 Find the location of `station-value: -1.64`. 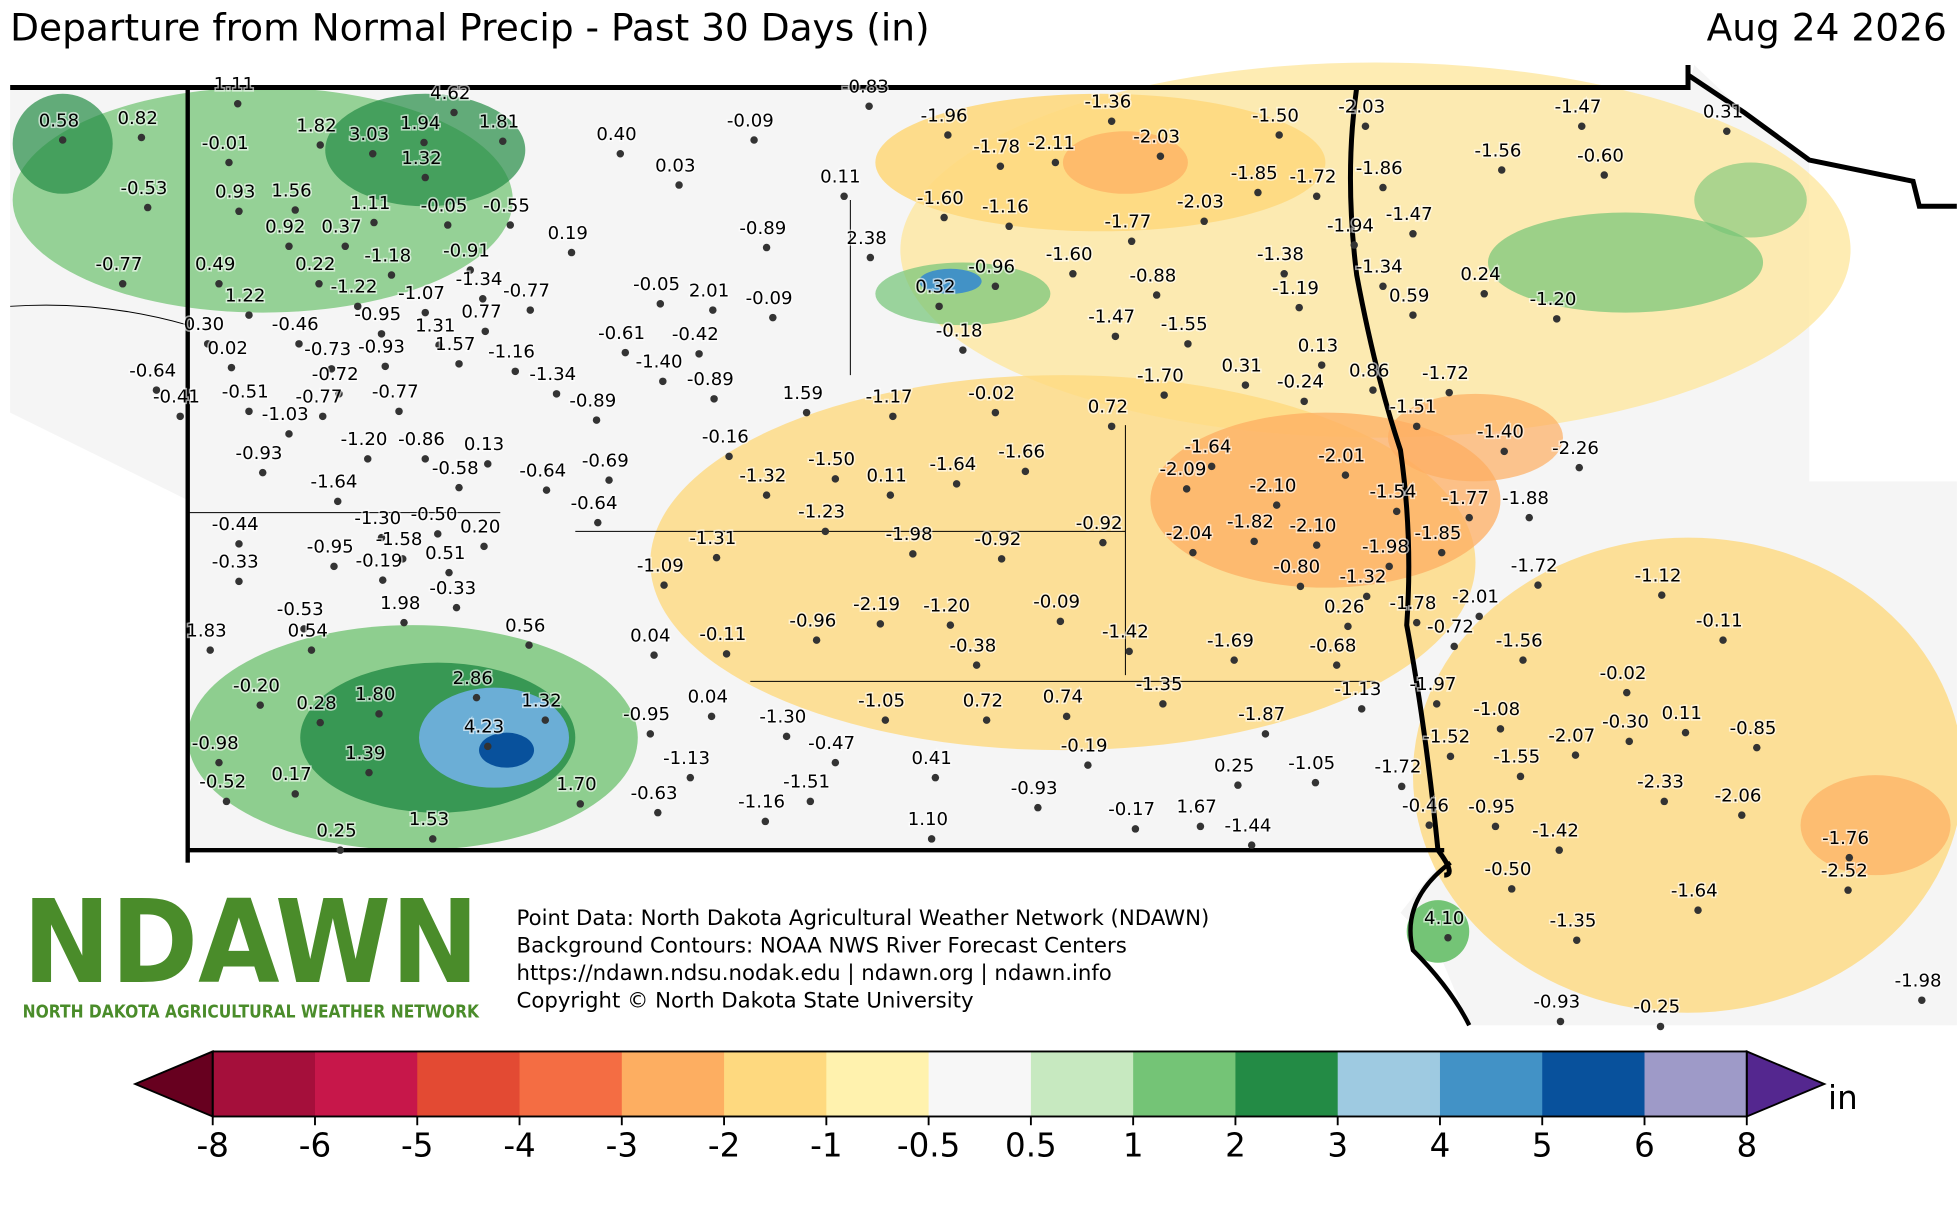

station-value: -1.64 is located at coordinates (952, 464).